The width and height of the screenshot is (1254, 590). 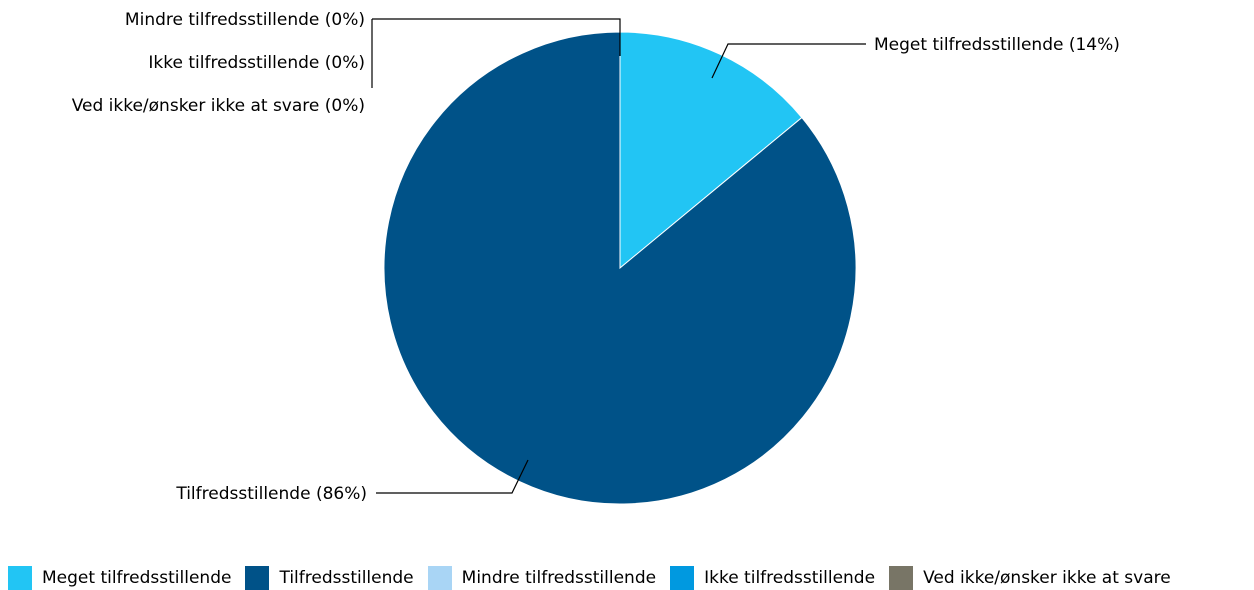 What do you see at coordinates (997, 45) in the screenshot?
I see `slice-label-meget: Meget tilfredsstillende (14%)` at bounding box center [997, 45].